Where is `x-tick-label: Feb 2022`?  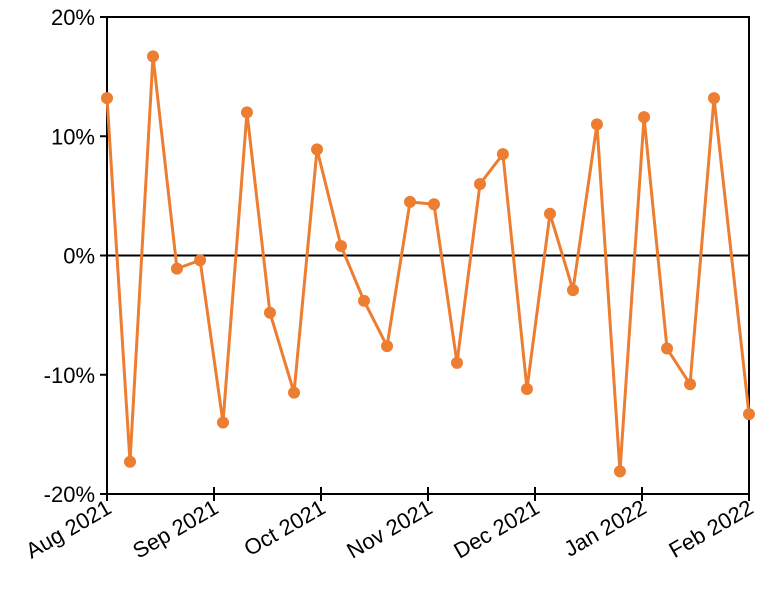
x-tick-label: Feb 2022 is located at coordinates (710, 529).